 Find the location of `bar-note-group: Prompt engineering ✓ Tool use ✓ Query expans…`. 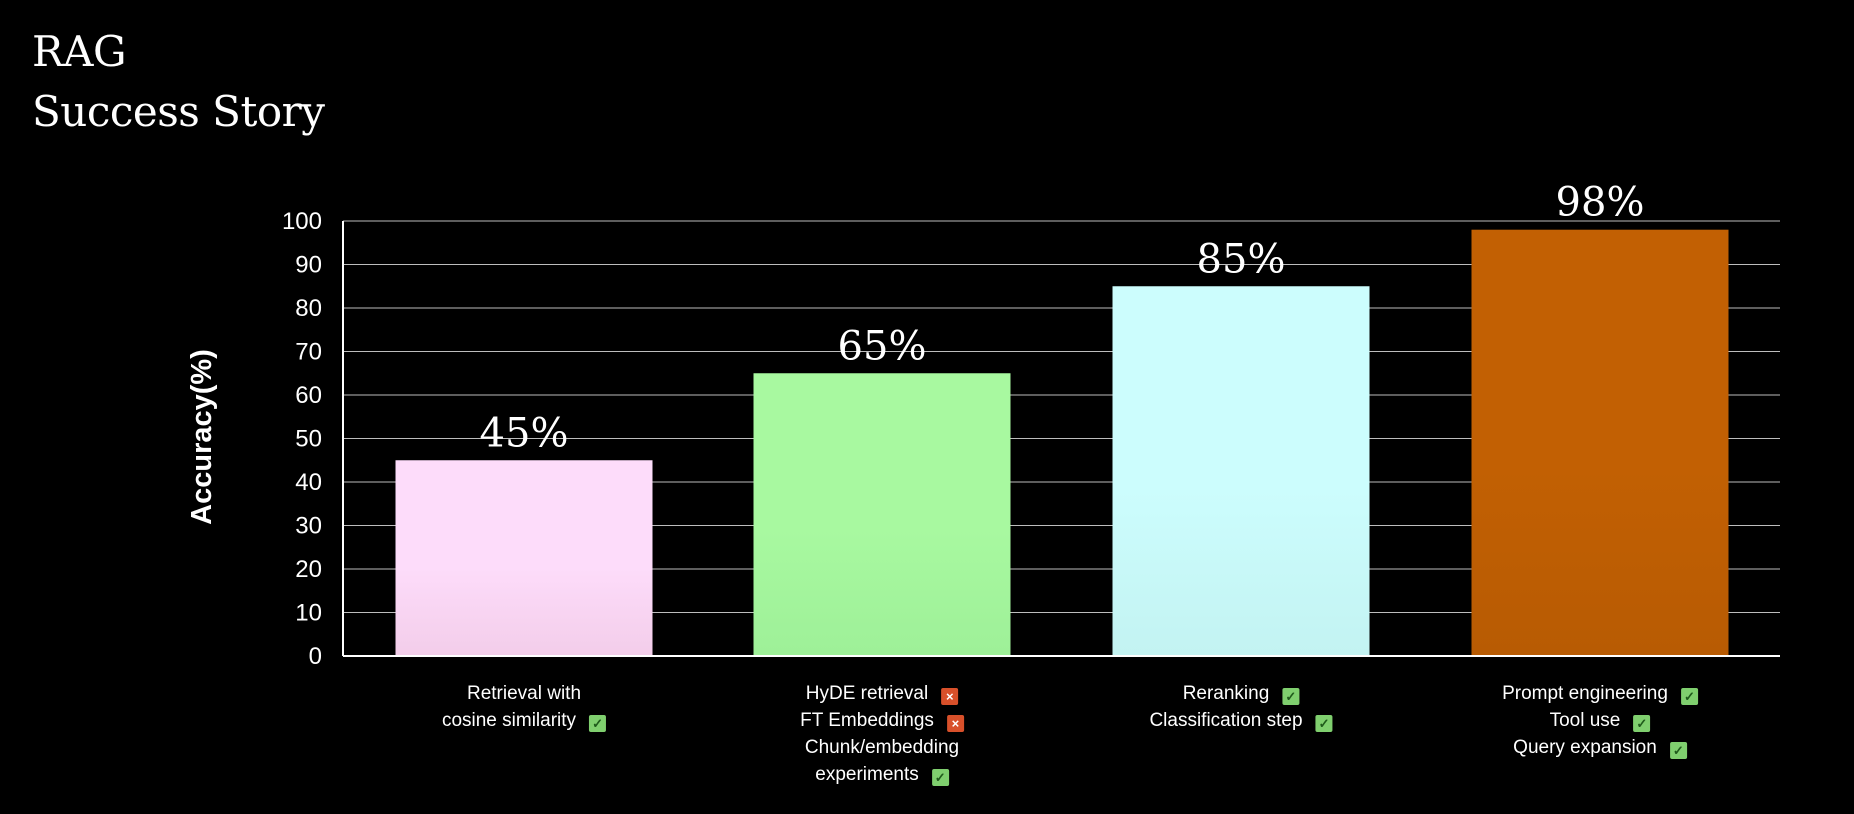

bar-note-group: Prompt engineering ✓ Tool use ✓ Query expans… is located at coordinates (1600, 720).